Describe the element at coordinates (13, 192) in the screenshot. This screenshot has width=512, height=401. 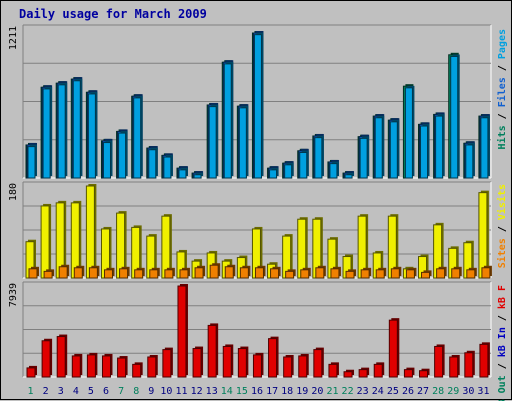
I see `panel-2-ymax-label: 180` at that location.